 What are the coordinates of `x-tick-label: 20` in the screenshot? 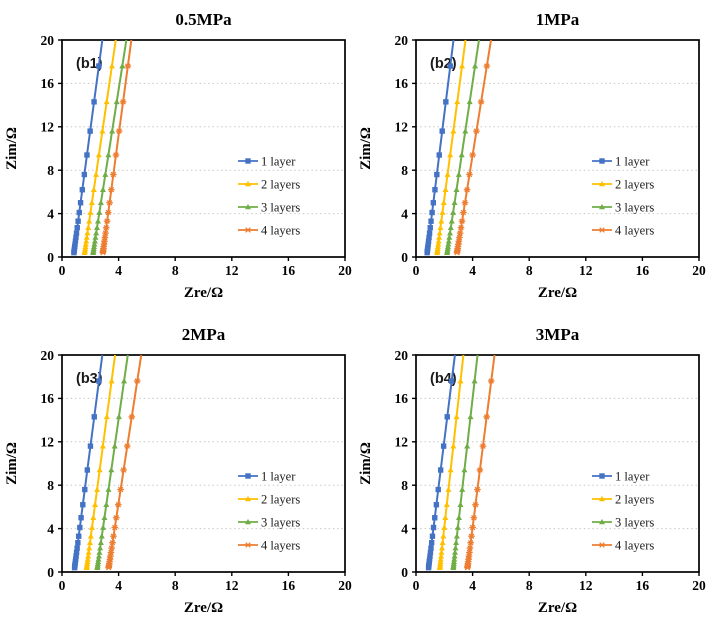 It's located at (699, 585).